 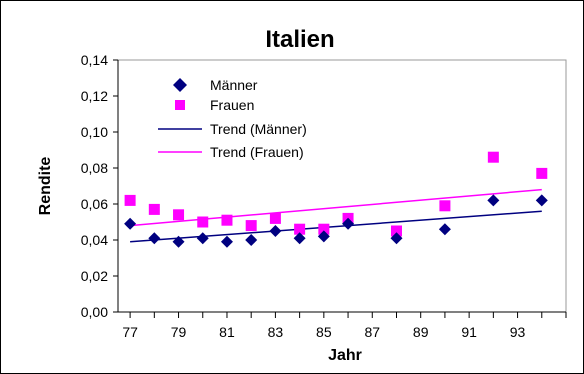 I want to click on x-tick-label: 85, so click(x=324, y=332).